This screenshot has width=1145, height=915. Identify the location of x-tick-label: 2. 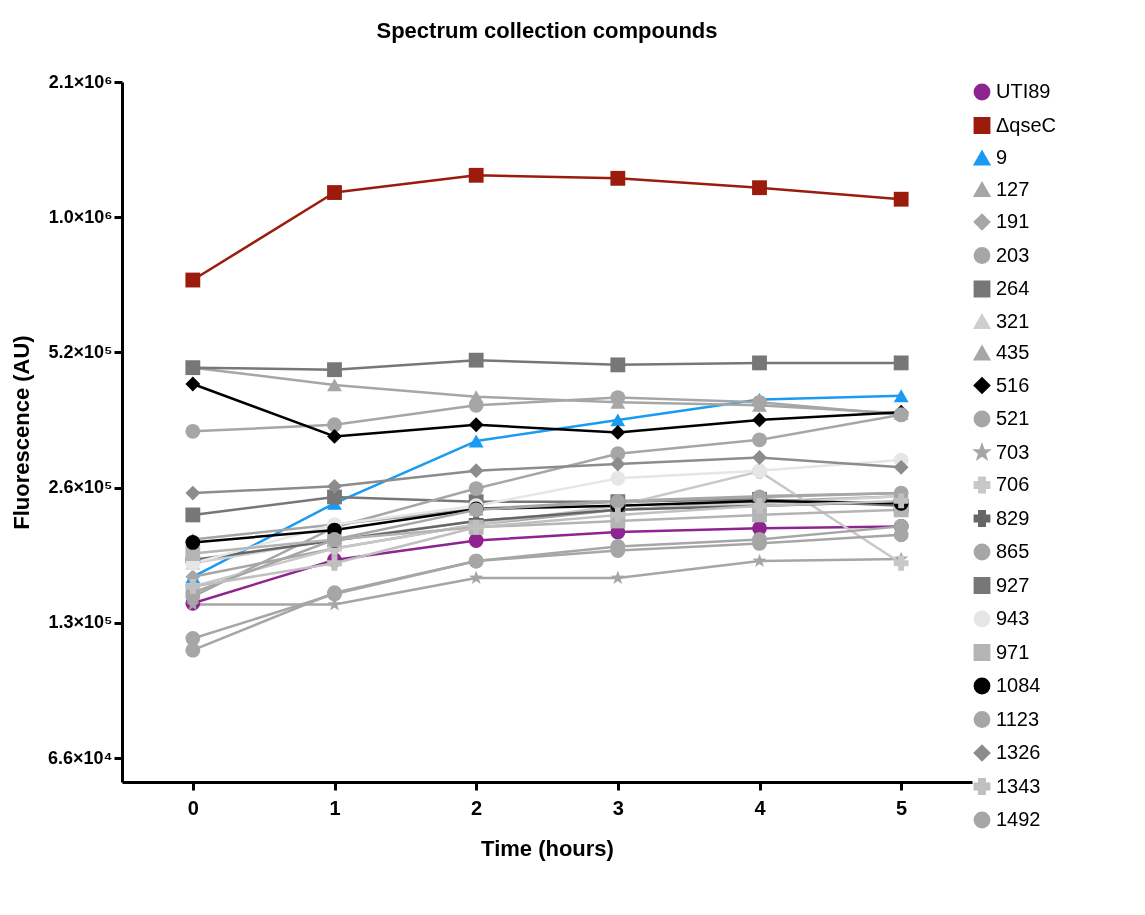
(477, 807).